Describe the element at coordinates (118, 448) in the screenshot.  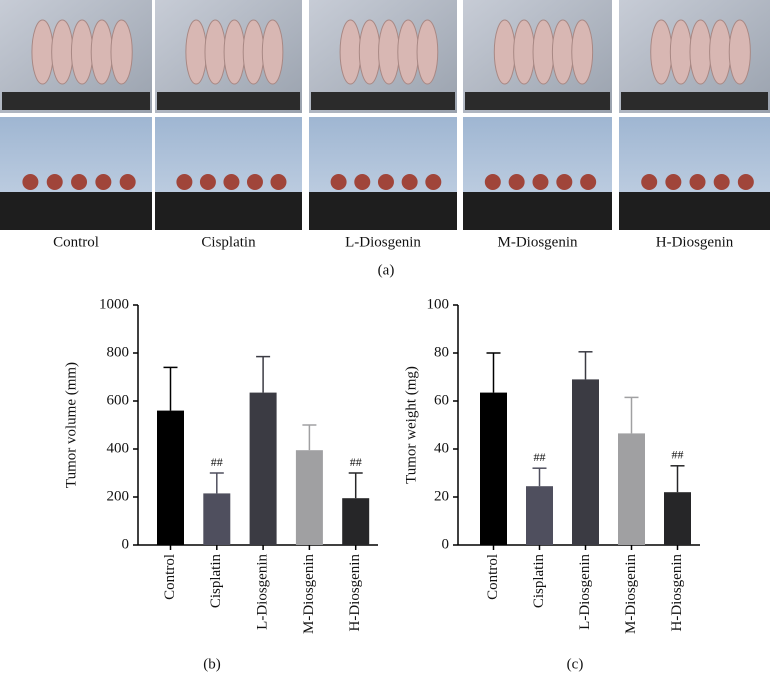
I see `y-tick-label: 400` at that location.